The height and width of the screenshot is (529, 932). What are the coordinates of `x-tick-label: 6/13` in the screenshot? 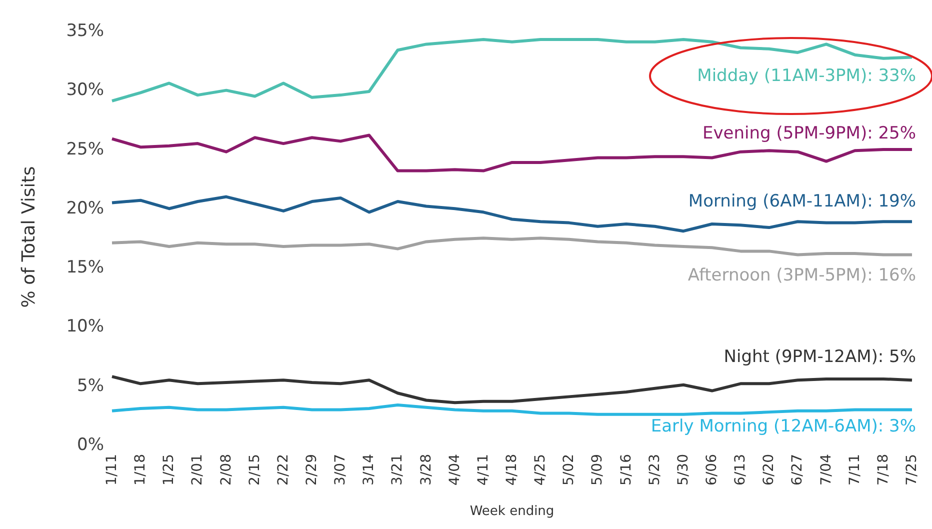 It's located at (740, 470).